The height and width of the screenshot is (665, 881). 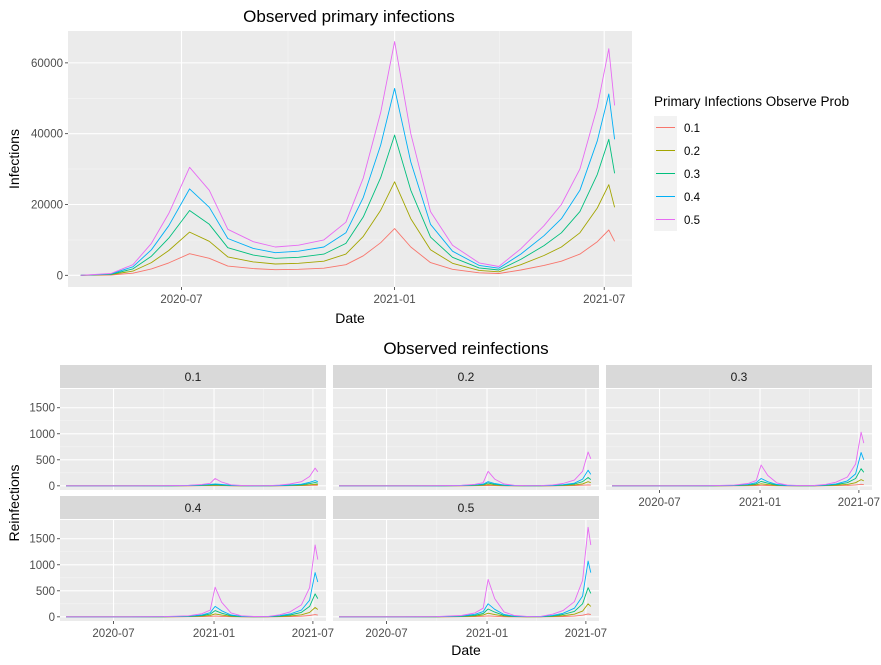 I want to click on legend-label: 0.2, so click(x=692, y=152).